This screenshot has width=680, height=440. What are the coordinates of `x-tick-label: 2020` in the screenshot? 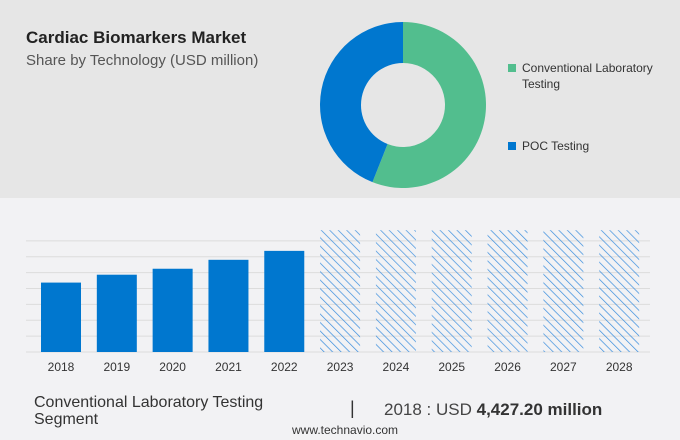 It's located at (172, 367).